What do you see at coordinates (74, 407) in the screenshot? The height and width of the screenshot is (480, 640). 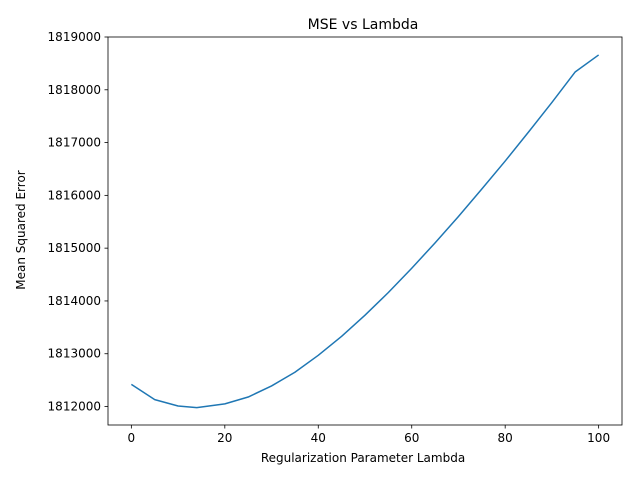 I see `y-tick-label-1812000: 1812000` at bounding box center [74, 407].